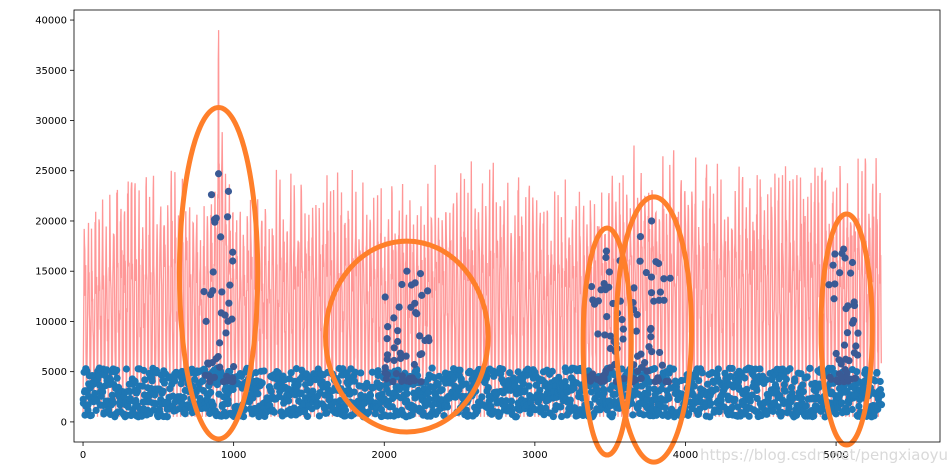  What do you see at coordinates (51, 322) in the screenshot?
I see `y-tick-label: 10000` at bounding box center [51, 322].